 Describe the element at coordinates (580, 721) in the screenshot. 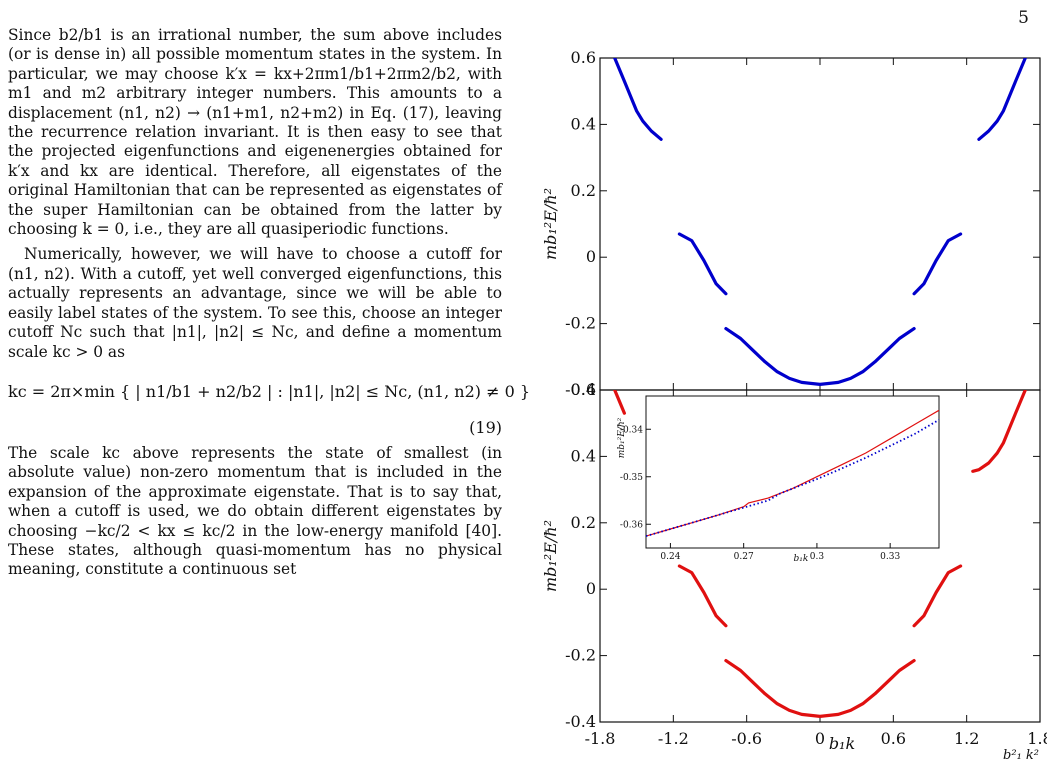

I see `bottom-ytick-label: -0.4` at that location.